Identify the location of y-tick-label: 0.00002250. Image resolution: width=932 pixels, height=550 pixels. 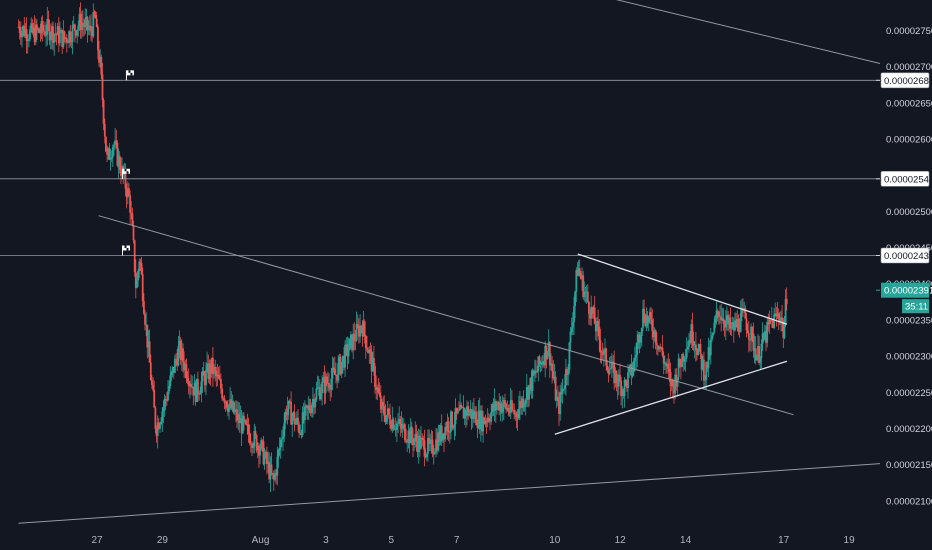
(909, 393).